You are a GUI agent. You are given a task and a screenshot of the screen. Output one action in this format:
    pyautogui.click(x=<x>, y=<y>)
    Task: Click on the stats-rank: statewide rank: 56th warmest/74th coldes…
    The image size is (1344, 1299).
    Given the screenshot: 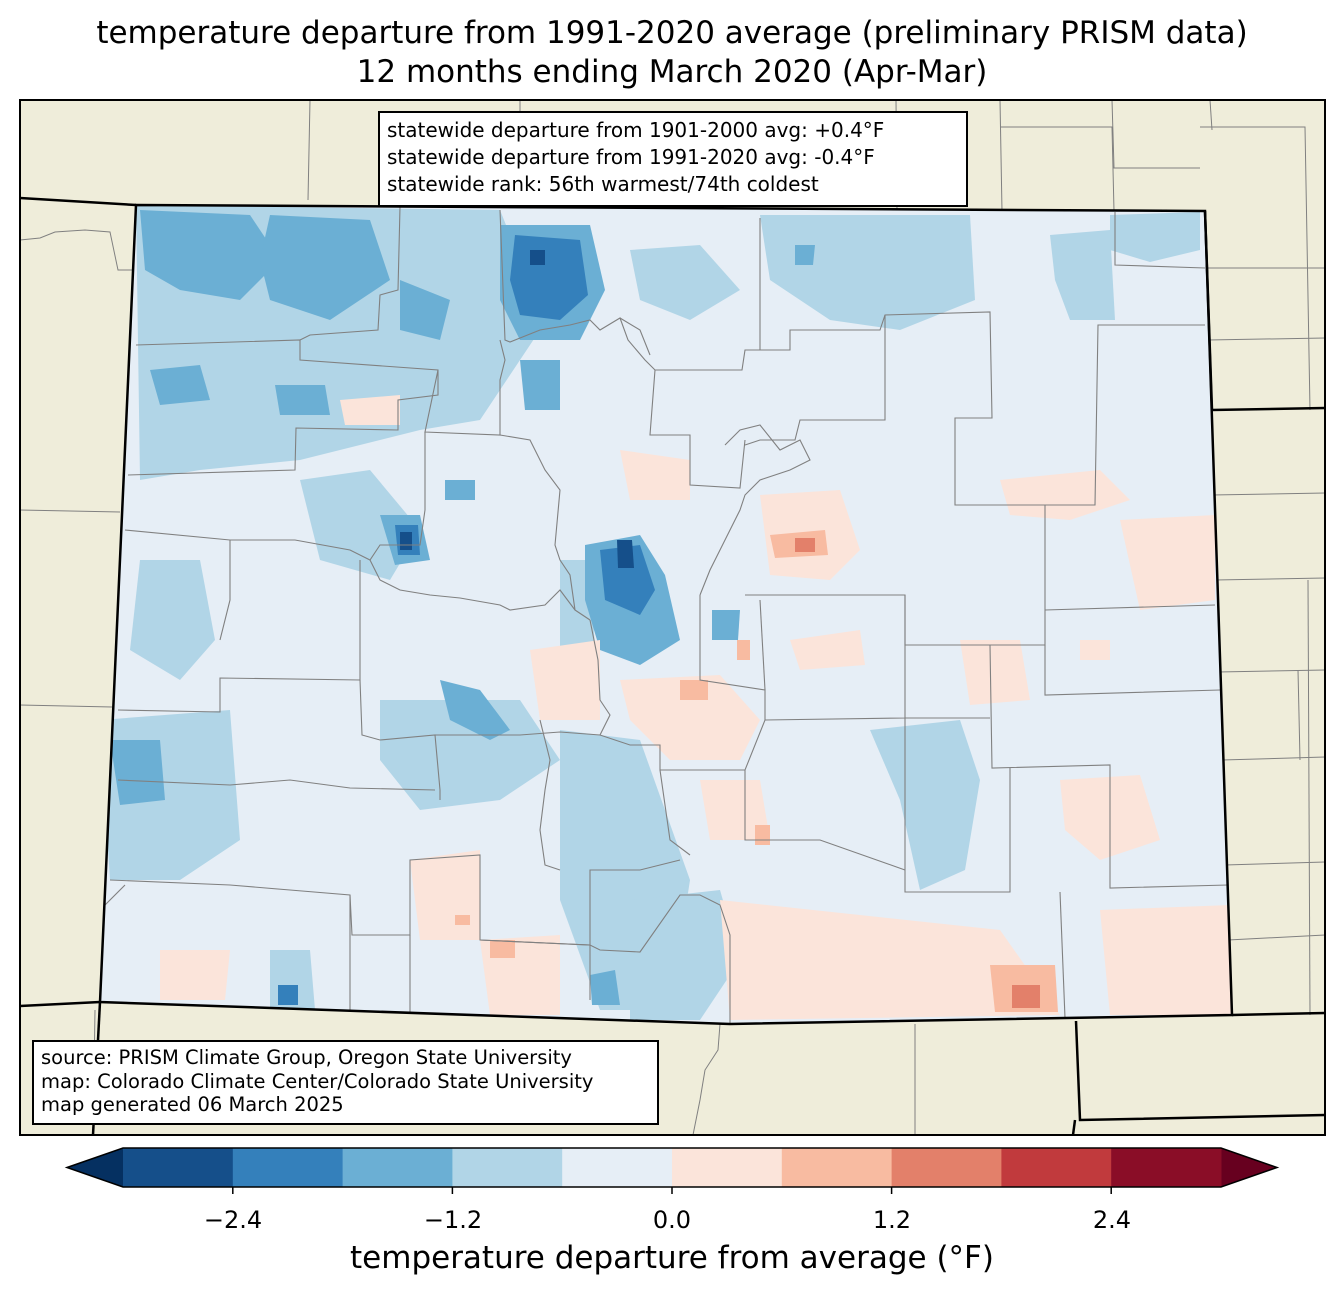 What is the action you would take?
    pyautogui.click(x=603, y=184)
    